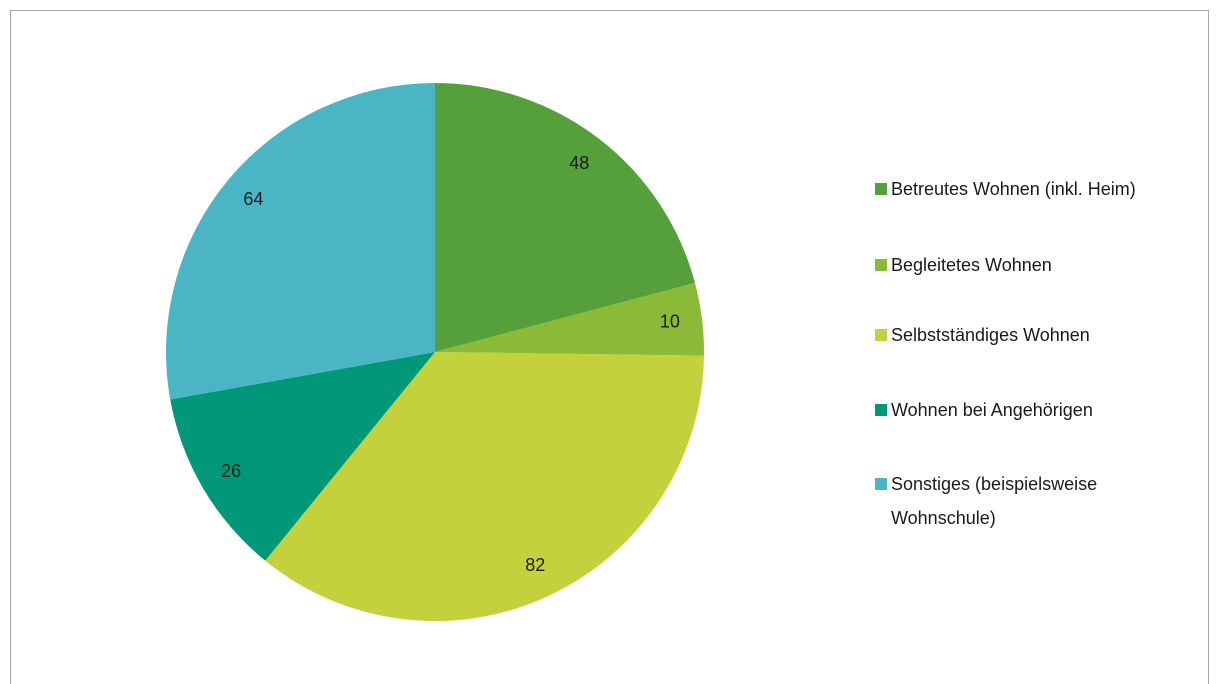  I want to click on legend-entry: Sonstiges (beispielsweise Wohnschule), so click(1040, 501).